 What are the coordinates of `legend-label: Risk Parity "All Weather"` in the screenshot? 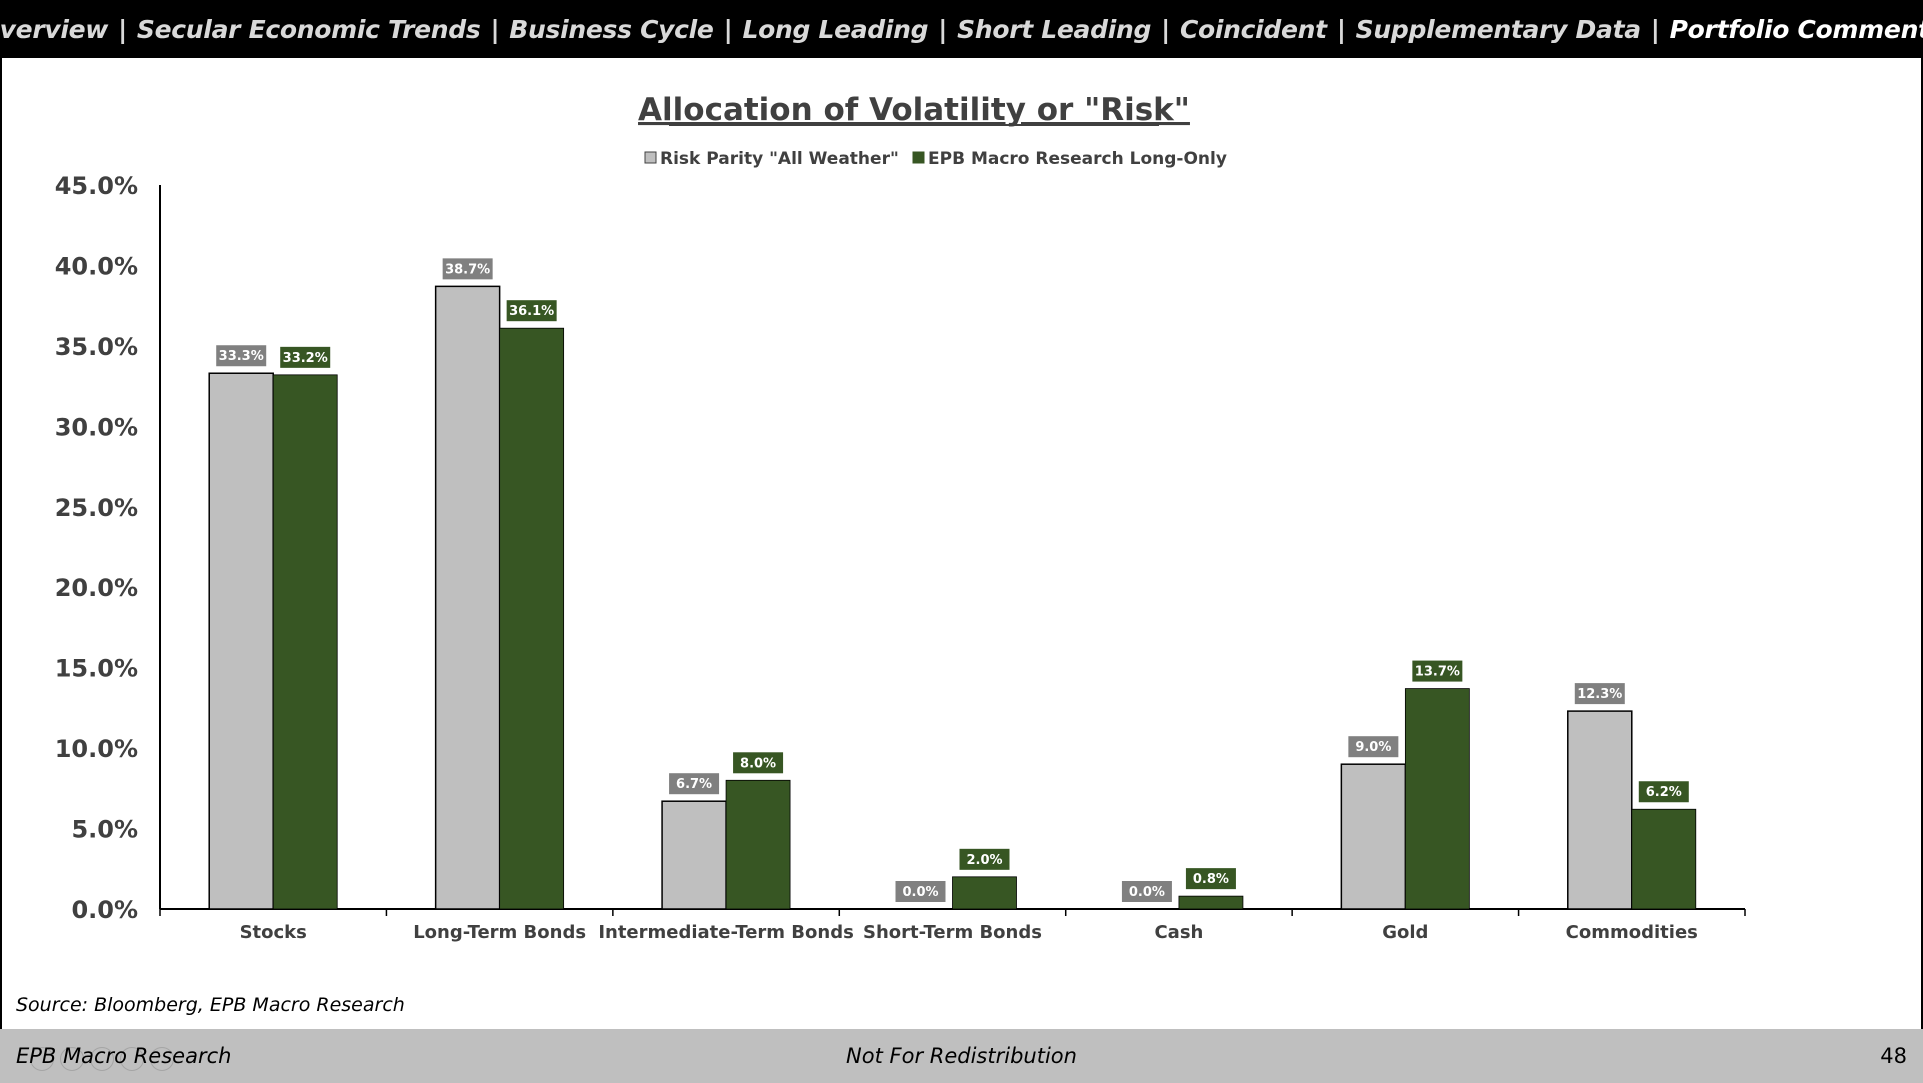 It's located at (779, 159).